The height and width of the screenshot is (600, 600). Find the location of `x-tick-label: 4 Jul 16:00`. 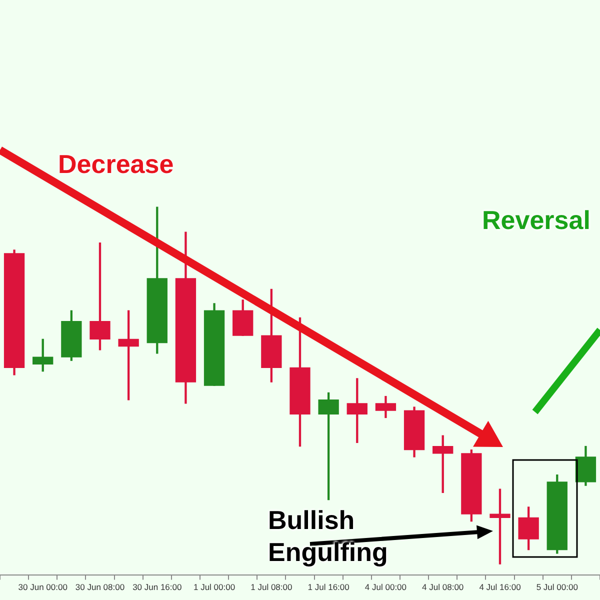

x-tick-label: 4 Jul 16:00 is located at coordinates (500, 587).